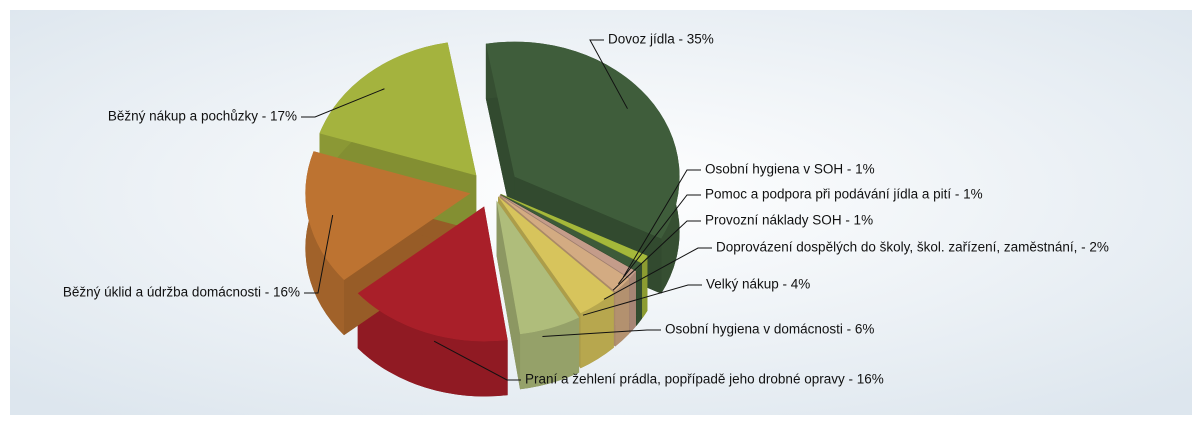 This screenshot has height=425, width=1202. Describe the element at coordinates (758, 284) in the screenshot. I see `slice-label: Velký nákup - 4%` at that location.